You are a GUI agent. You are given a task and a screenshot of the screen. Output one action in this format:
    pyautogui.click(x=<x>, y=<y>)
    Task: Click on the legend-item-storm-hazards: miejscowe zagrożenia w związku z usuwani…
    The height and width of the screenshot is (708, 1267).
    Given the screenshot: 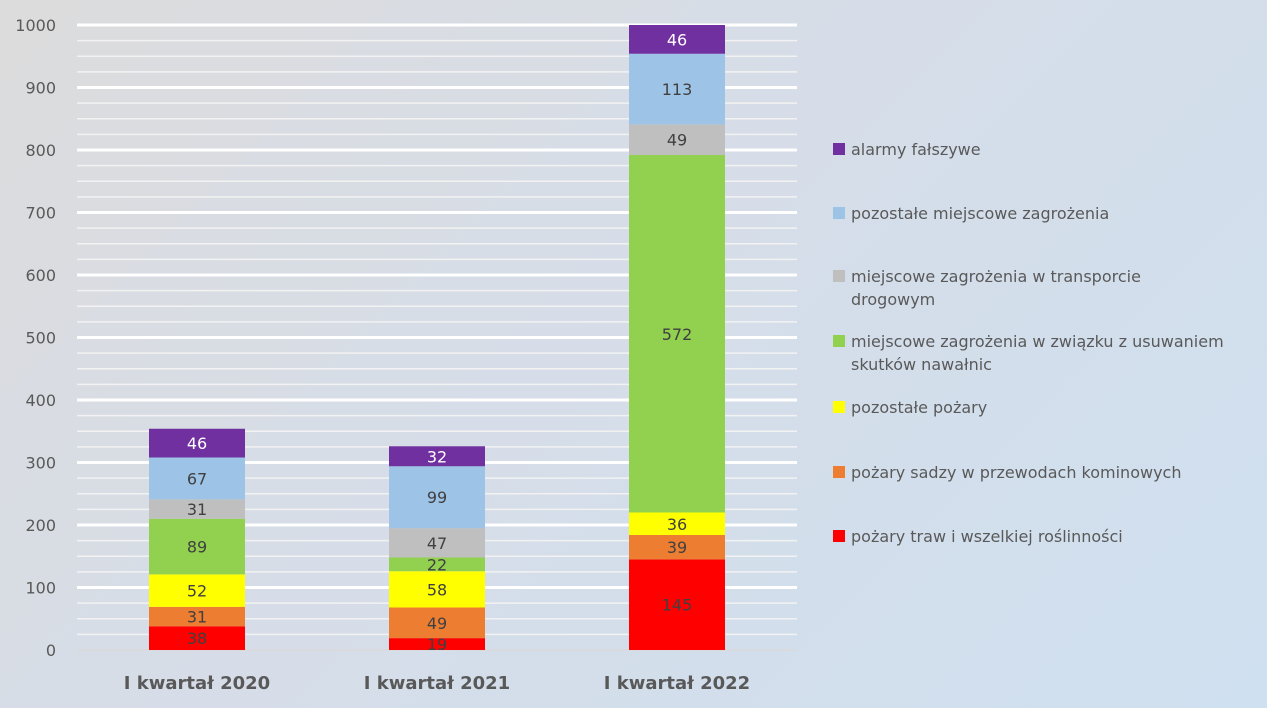 What is the action you would take?
    pyautogui.click(x=1042, y=353)
    